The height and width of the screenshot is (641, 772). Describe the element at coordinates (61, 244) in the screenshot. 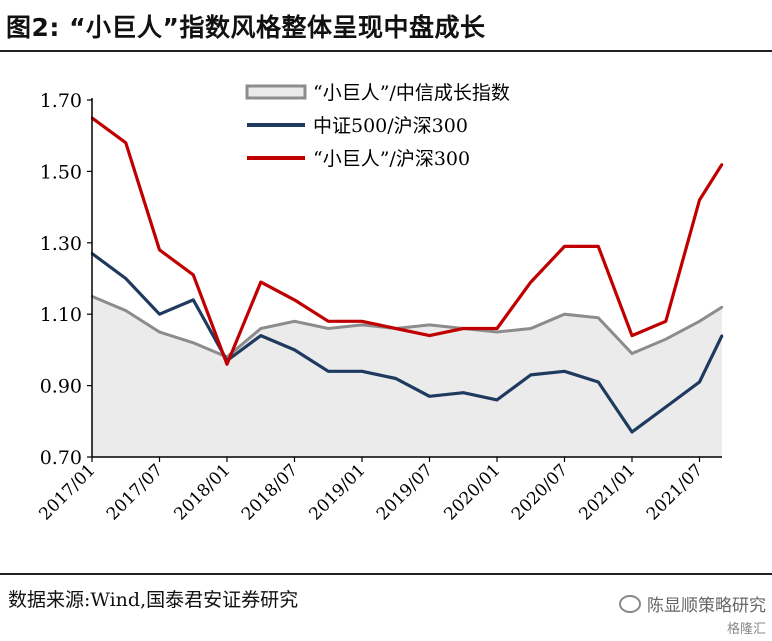

I see `y-tick-label: 1.30` at that location.